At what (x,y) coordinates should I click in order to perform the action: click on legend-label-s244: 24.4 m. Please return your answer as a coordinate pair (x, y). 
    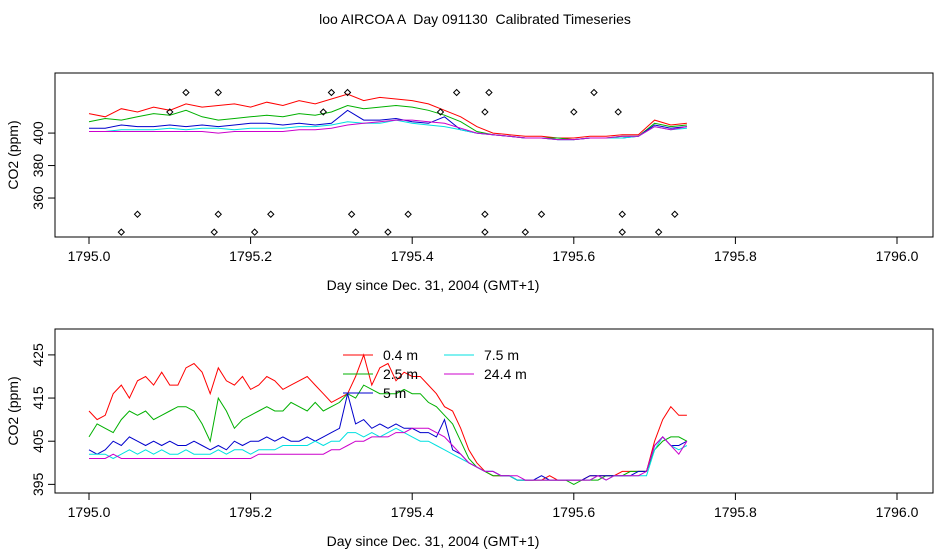
    Looking at the image, I should click on (505, 374).